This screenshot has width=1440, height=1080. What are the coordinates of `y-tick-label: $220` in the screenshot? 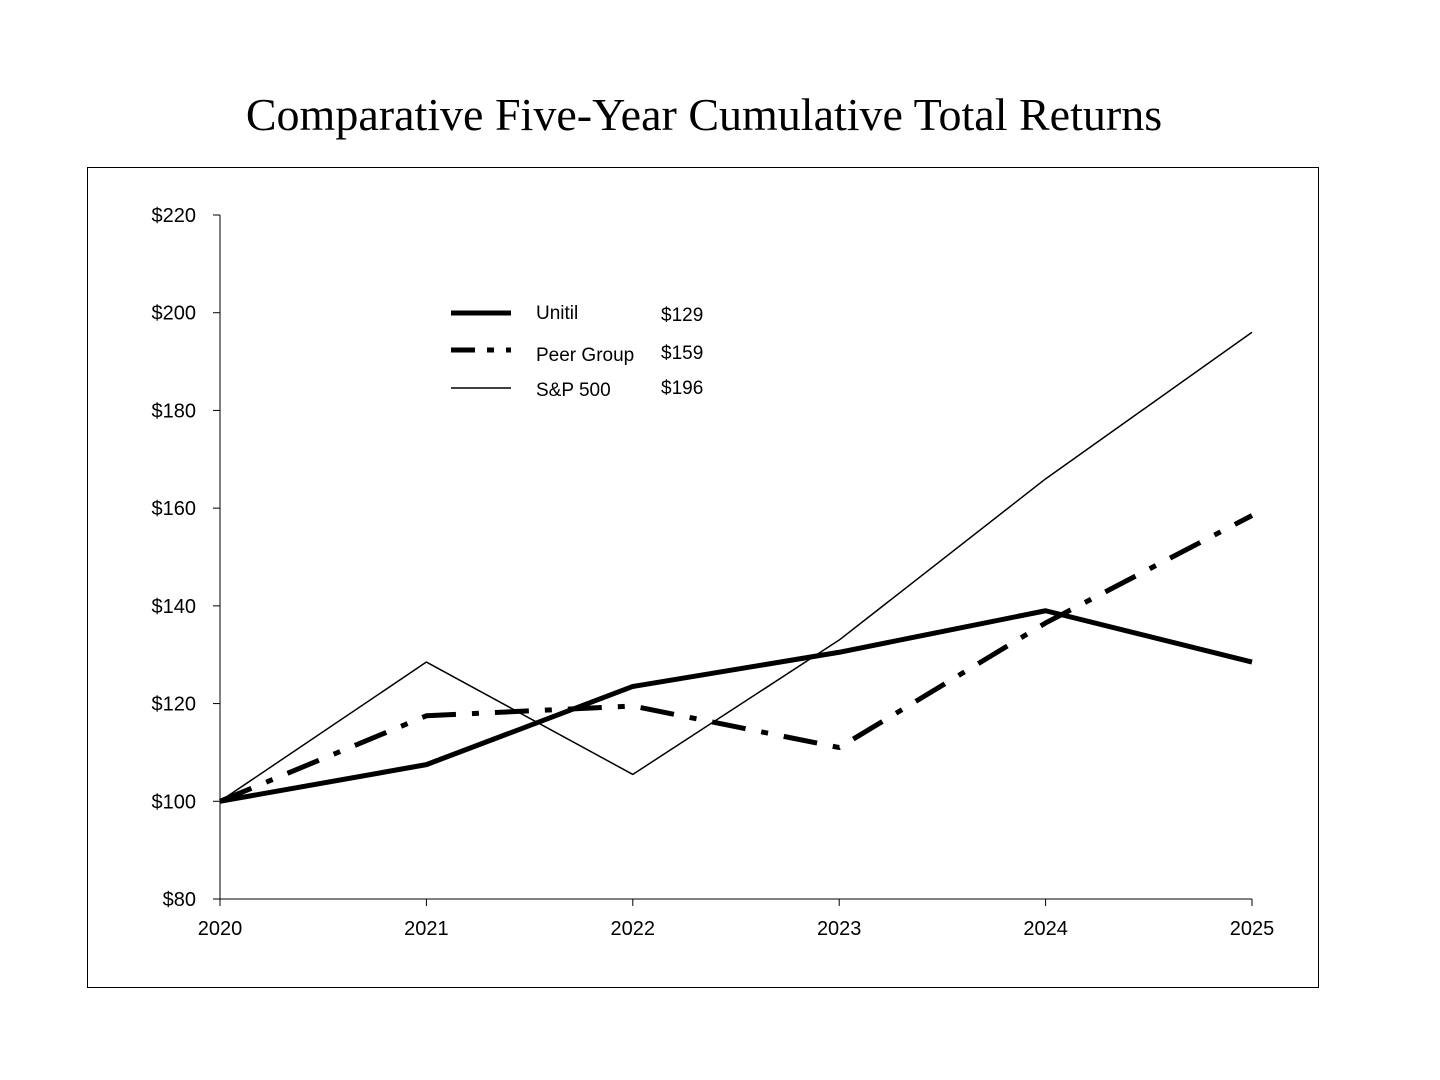 It's located at (174, 216).